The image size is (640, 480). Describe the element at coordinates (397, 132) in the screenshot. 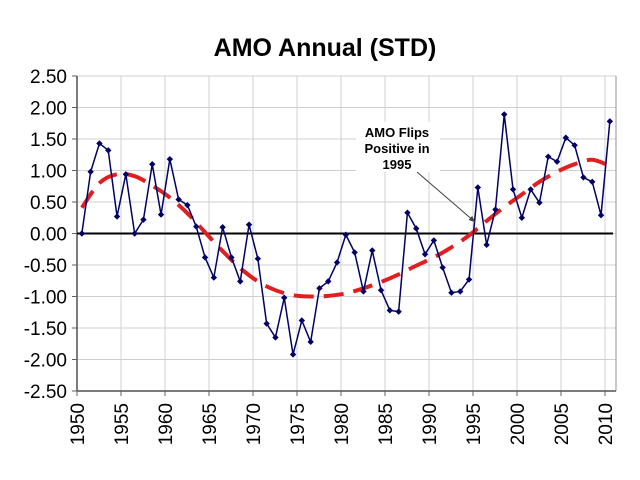

I see `annotation-text: AMO Flips` at that location.